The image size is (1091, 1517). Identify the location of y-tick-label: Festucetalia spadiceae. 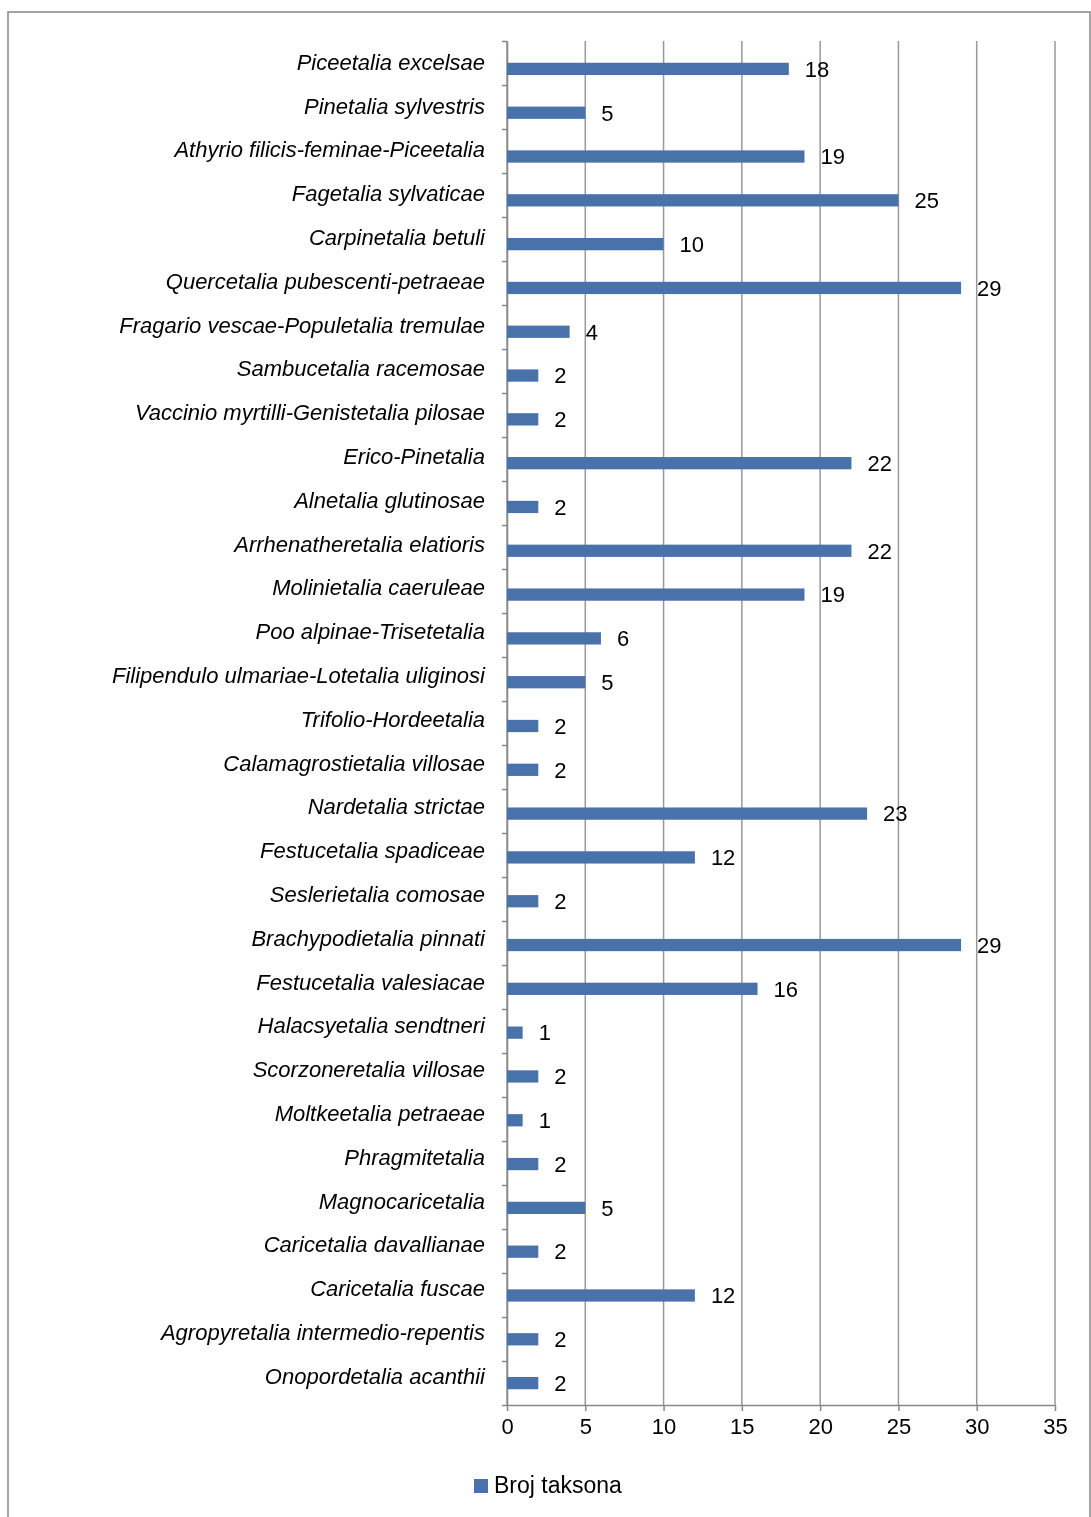
(372, 851).